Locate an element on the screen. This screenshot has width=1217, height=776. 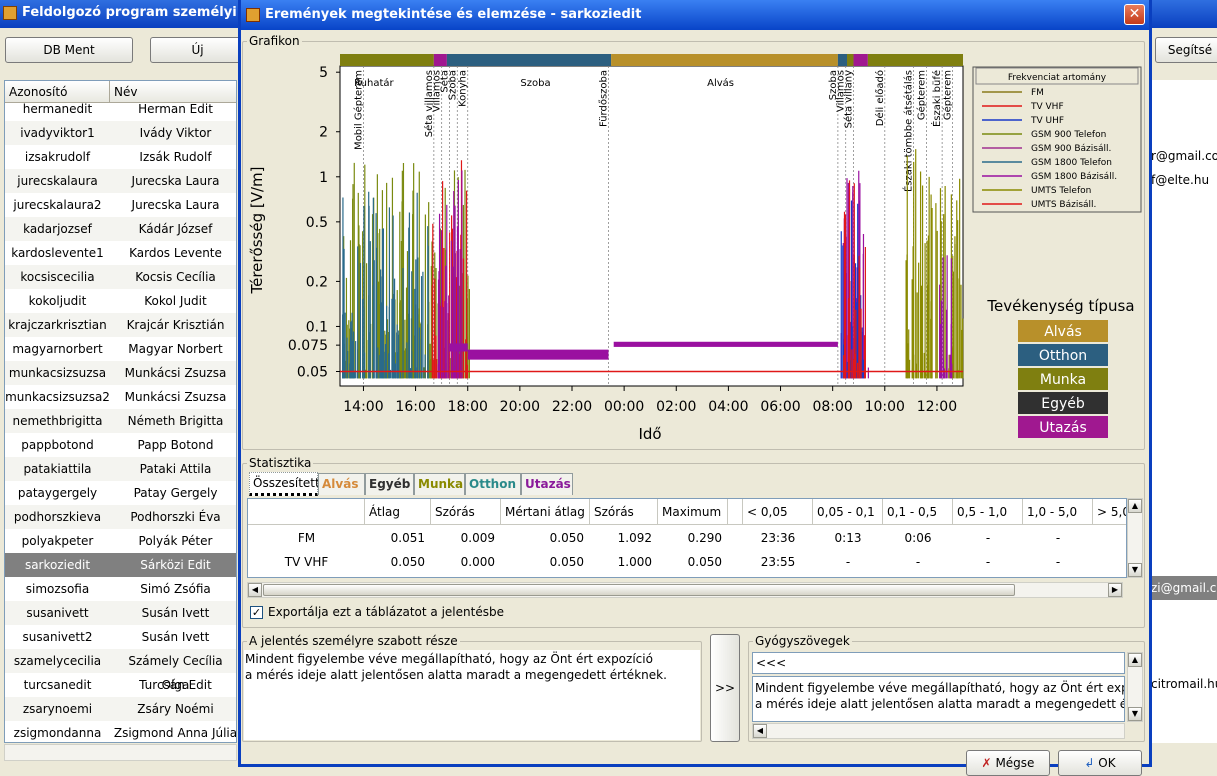
list-item: ivadyviktor1 Ivády Viktor is located at coordinates (120, 133).